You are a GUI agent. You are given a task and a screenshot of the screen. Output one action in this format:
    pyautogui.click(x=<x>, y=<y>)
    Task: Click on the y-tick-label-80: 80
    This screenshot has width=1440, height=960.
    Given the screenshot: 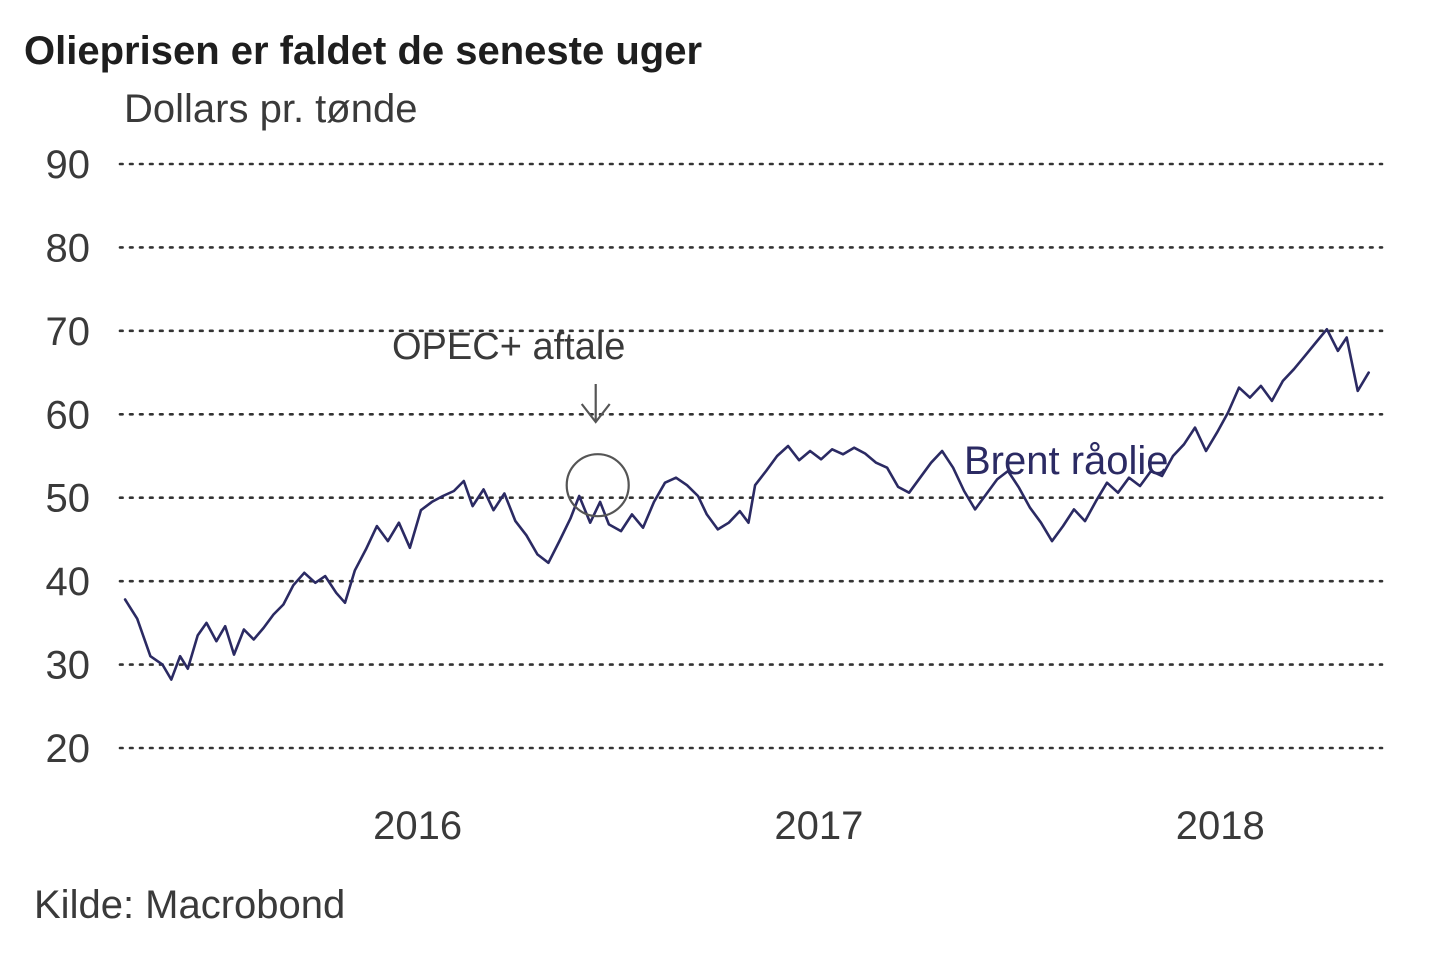 What is the action you would take?
    pyautogui.click(x=68, y=248)
    